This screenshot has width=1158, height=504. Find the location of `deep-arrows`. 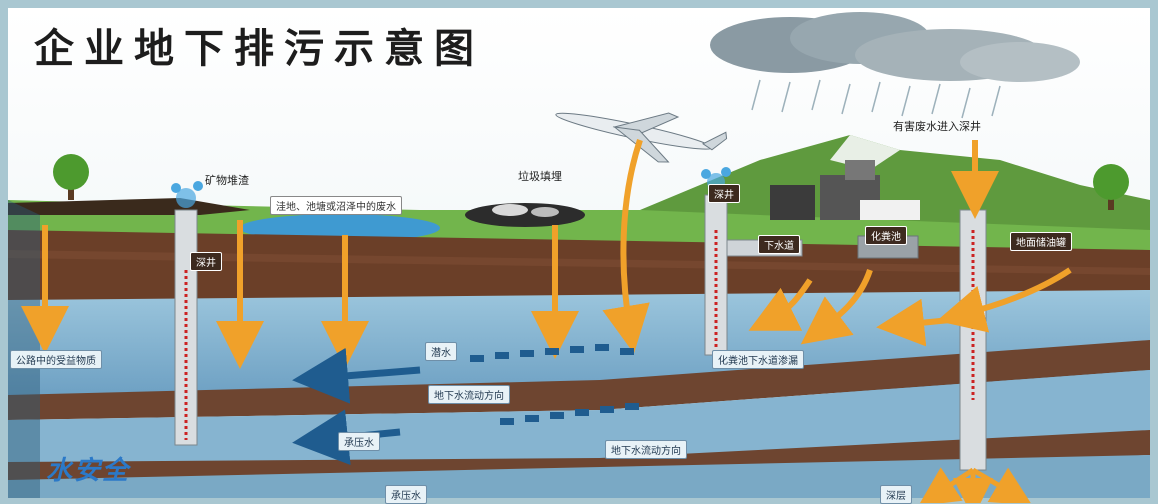

deep-arrows is located at coordinates (975, 485).